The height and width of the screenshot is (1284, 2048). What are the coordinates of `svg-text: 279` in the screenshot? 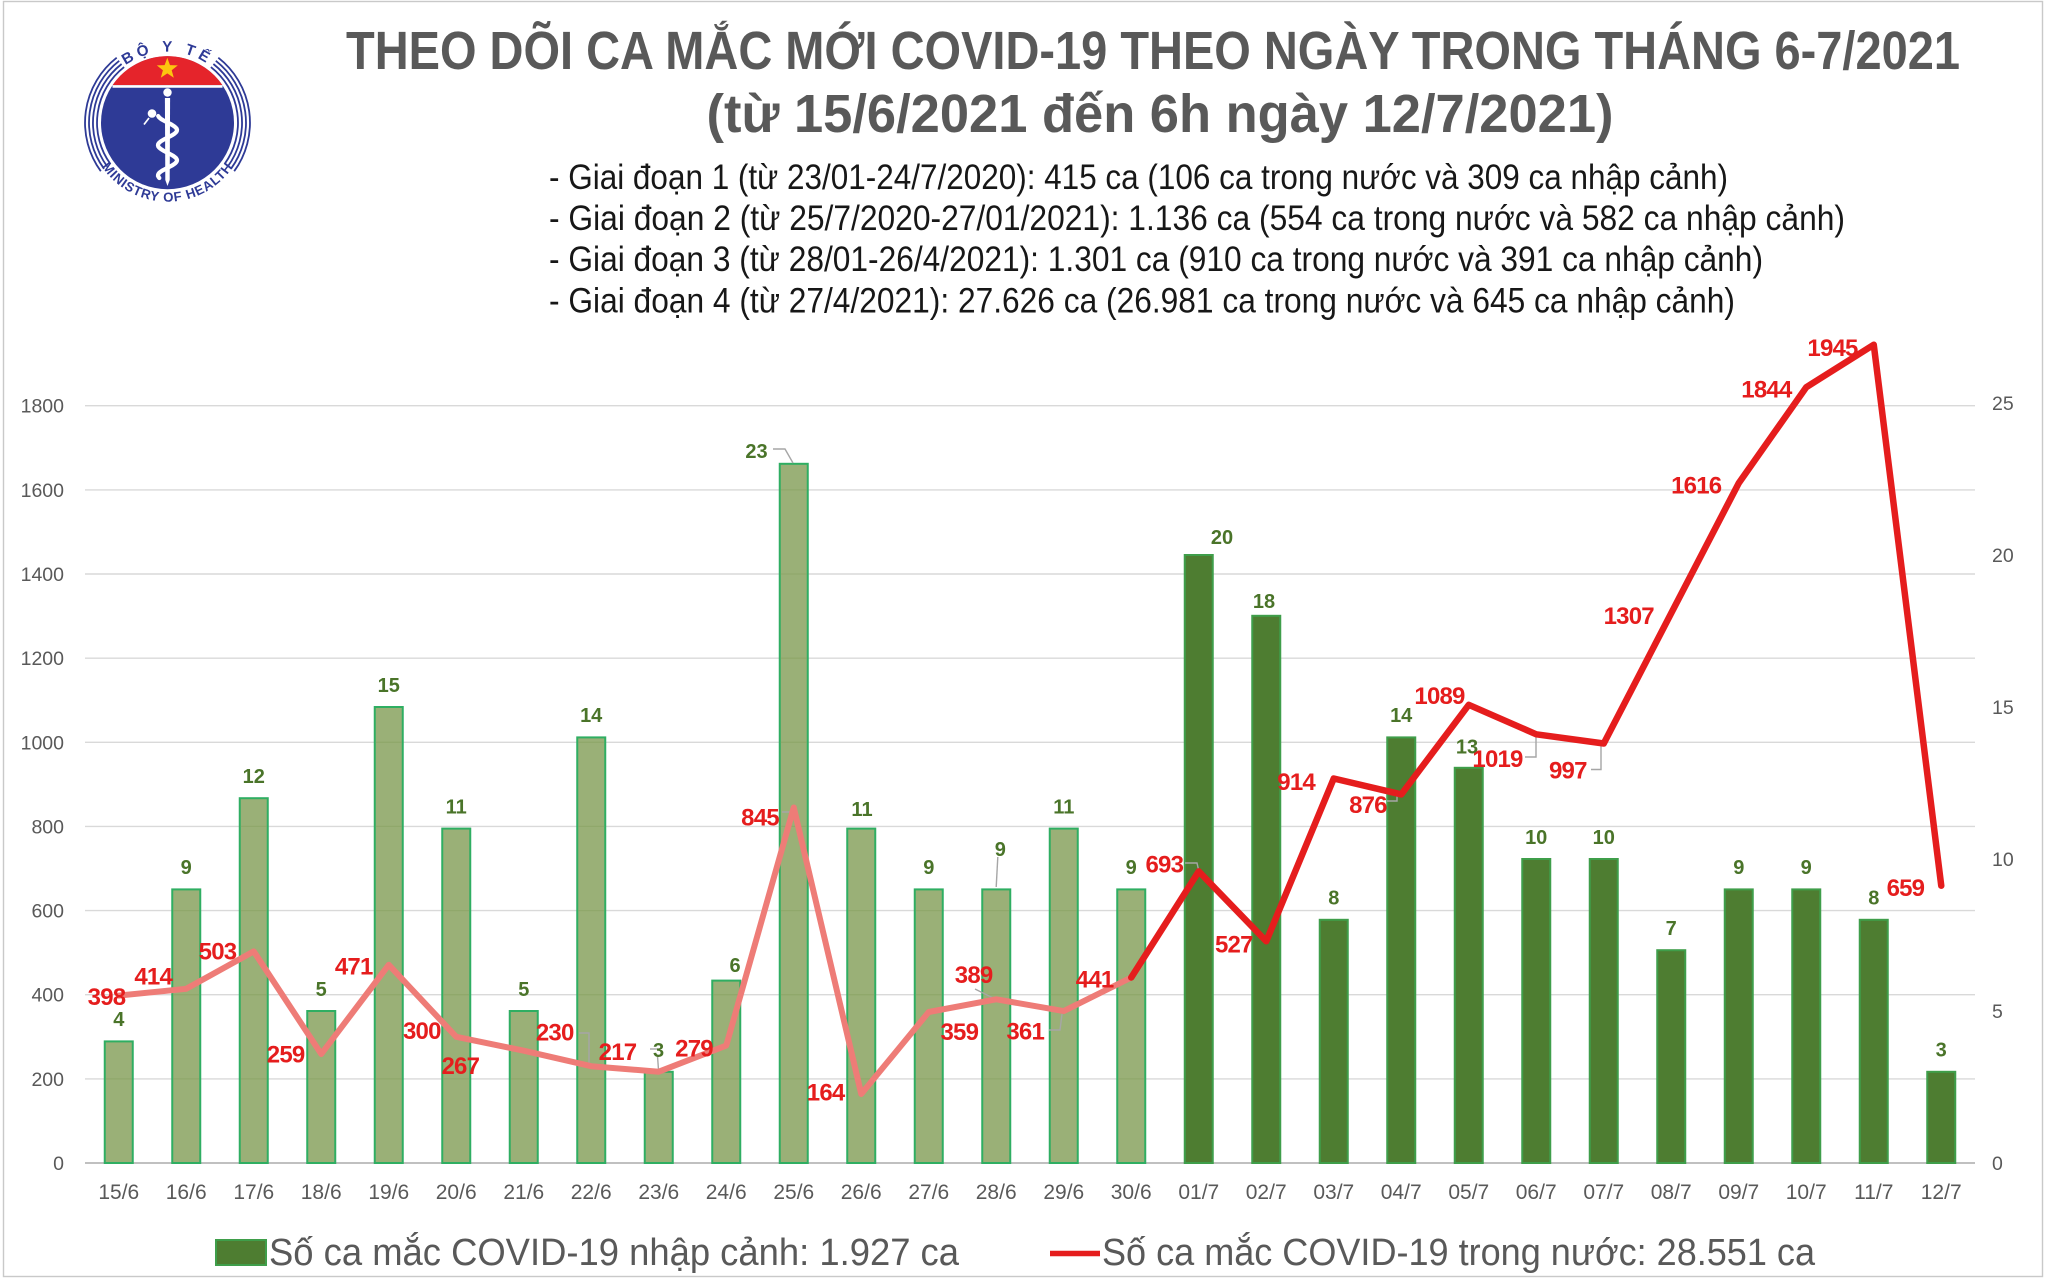 It's located at (694, 1048).